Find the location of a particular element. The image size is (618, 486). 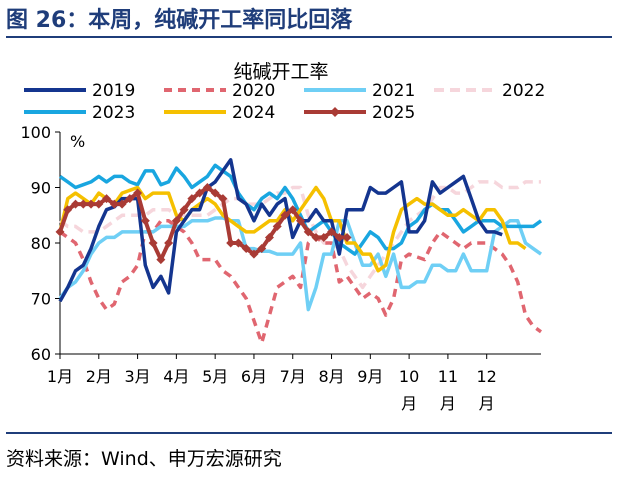

y-tick-label: 60 is located at coordinates (41, 354).